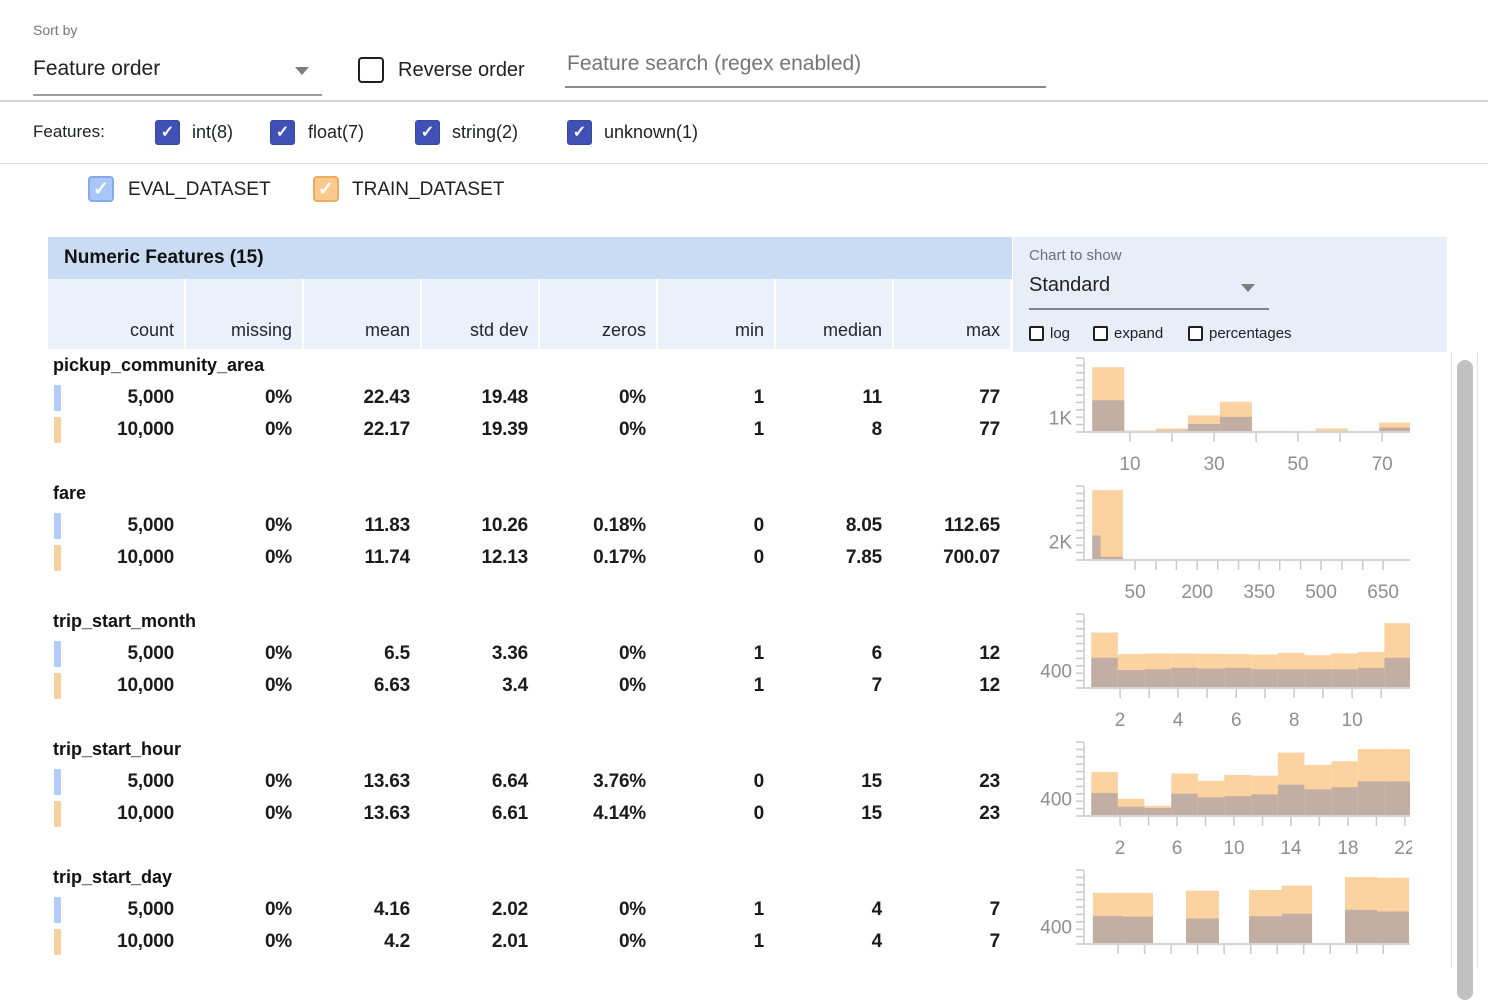 This screenshot has width=1488, height=1000. Describe the element at coordinates (392, 909) in the screenshot. I see `stat-value: 4.16` at that location.